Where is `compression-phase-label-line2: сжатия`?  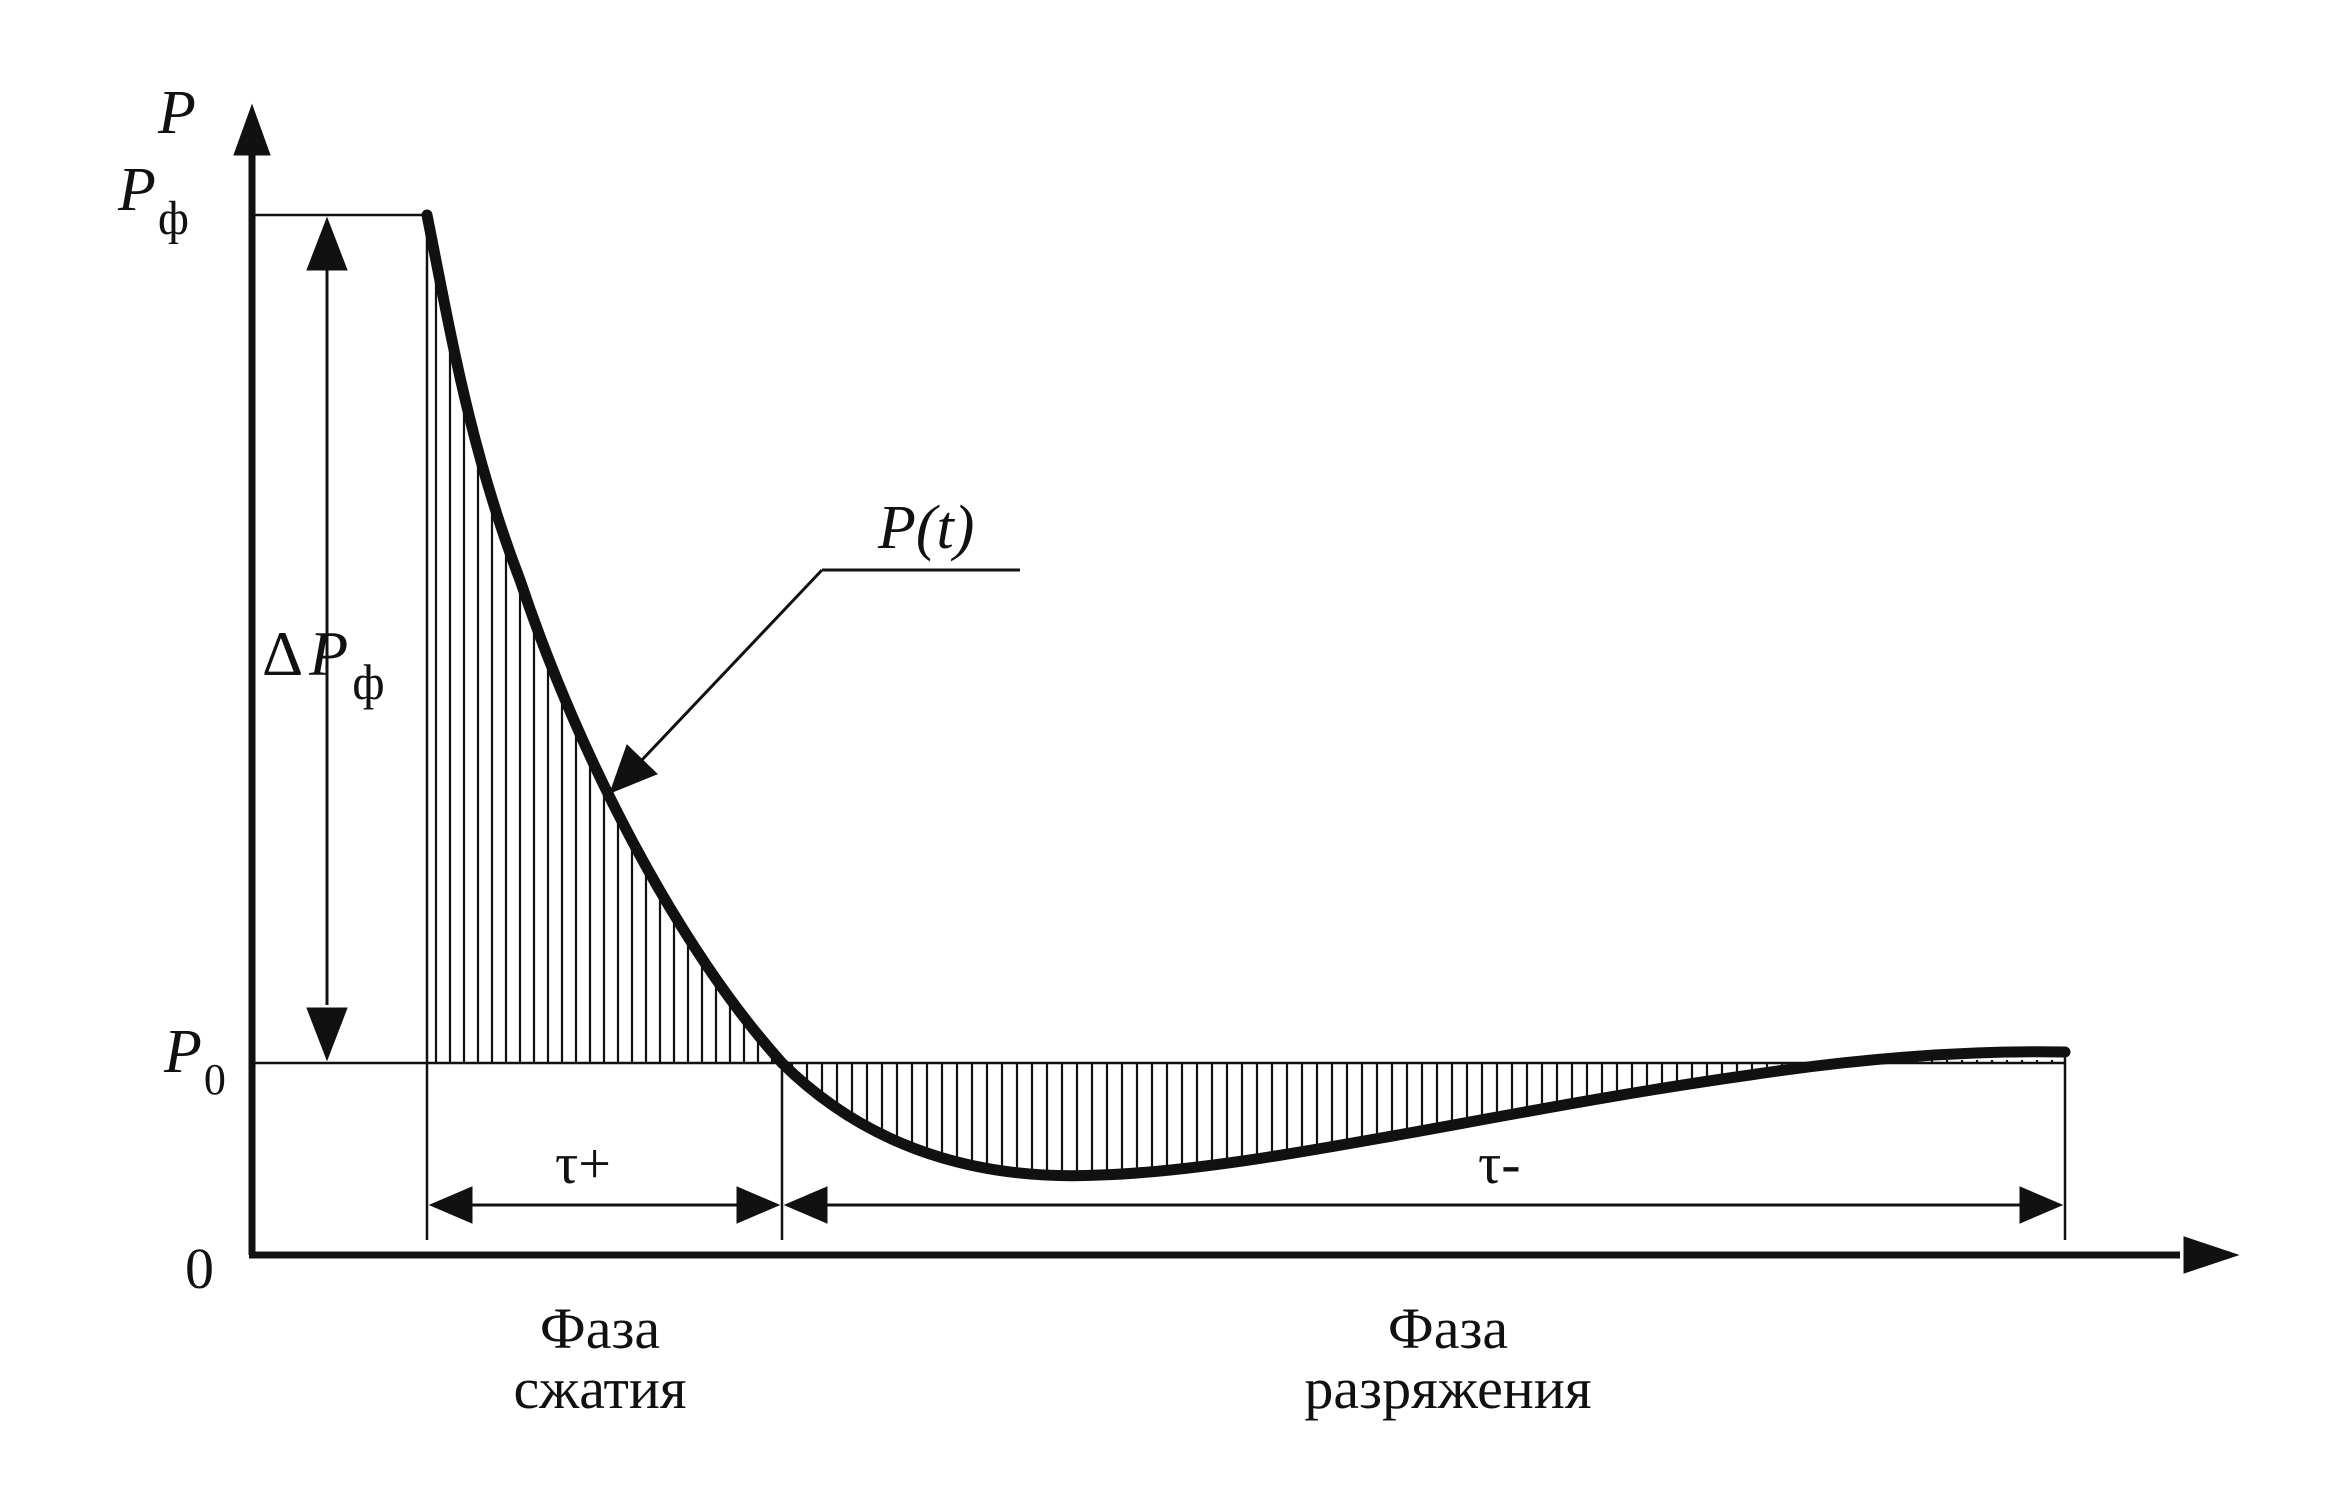 compression-phase-label-line2: сжатия is located at coordinates (599, 1388).